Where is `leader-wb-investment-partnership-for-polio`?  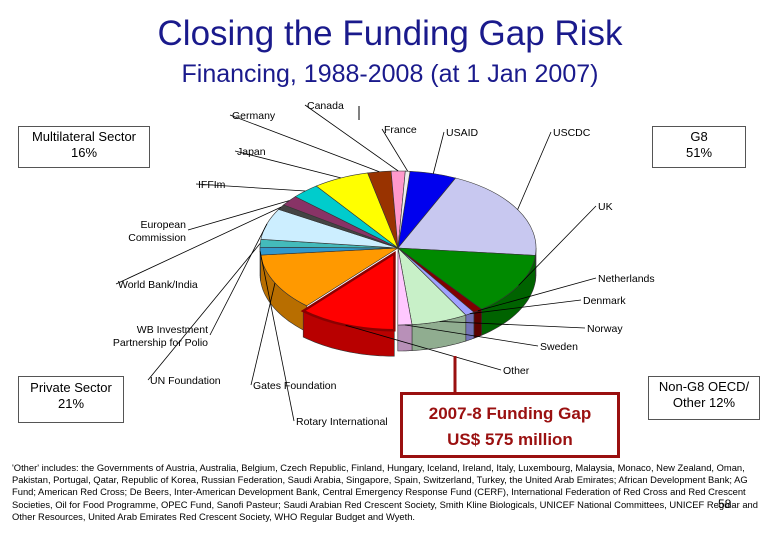
leader-wb-investment-partnership-for-polio is located at coordinates (238, 279).